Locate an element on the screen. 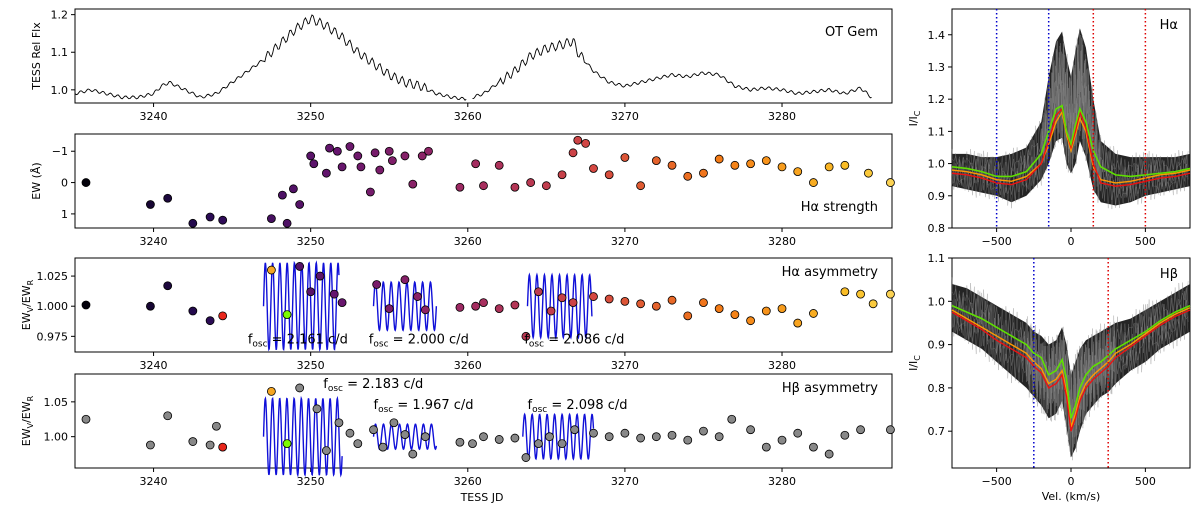  x-tick-label: 3250 is located at coordinates (311, 365).